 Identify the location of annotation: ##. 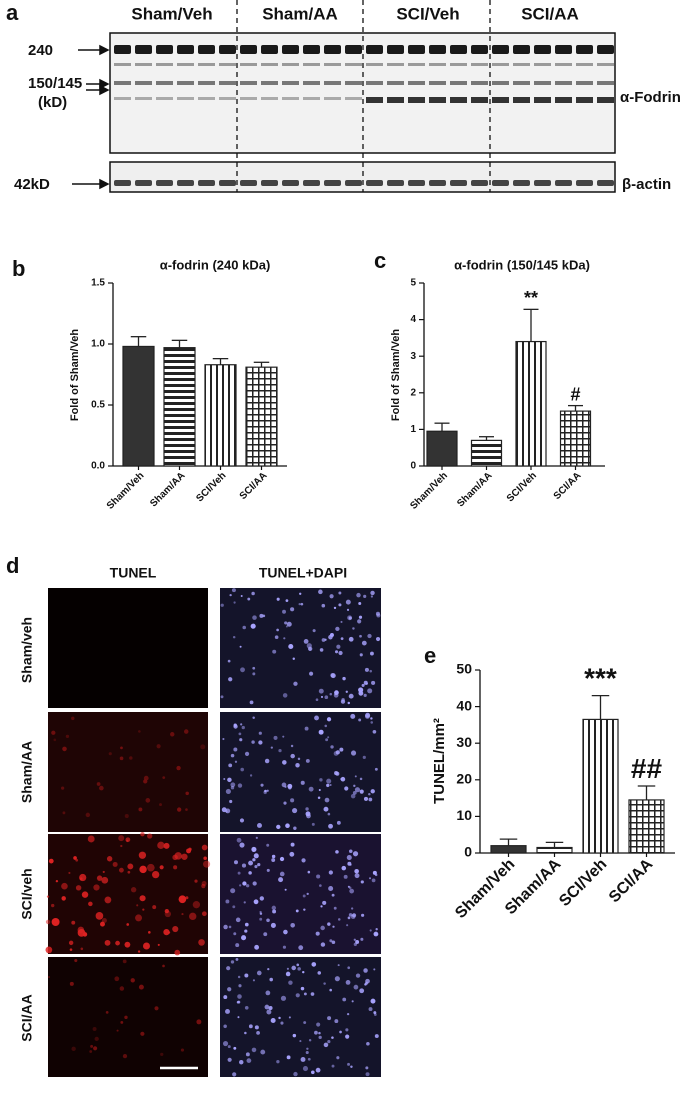
(647, 768).